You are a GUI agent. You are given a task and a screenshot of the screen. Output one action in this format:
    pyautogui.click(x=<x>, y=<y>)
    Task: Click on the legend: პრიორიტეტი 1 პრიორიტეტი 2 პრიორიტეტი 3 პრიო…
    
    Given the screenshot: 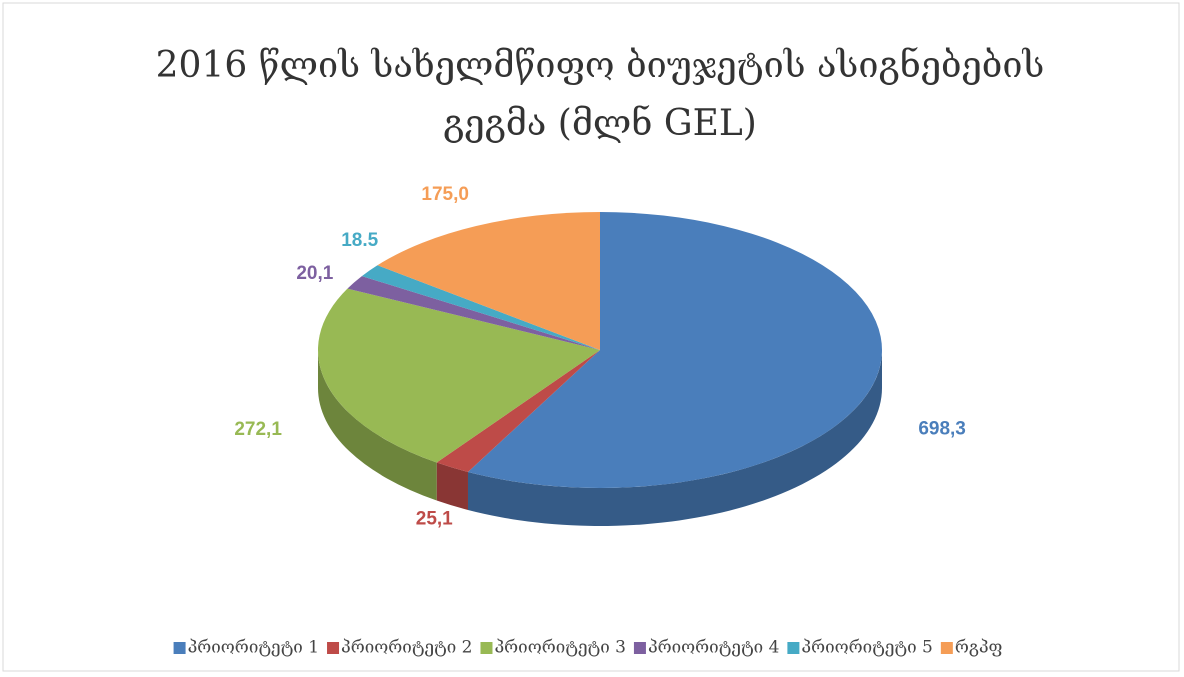 What is the action you would take?
    pyautogui.click(x=588, y=648)
    